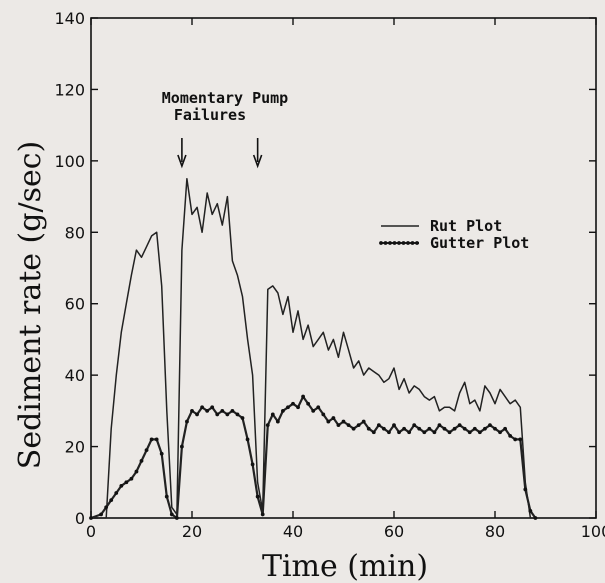 This screenshot has height=583, width=605. Describe the element at coordinates (69, 89) in the screenshot. I see `y-tick-label: 120` at that location.